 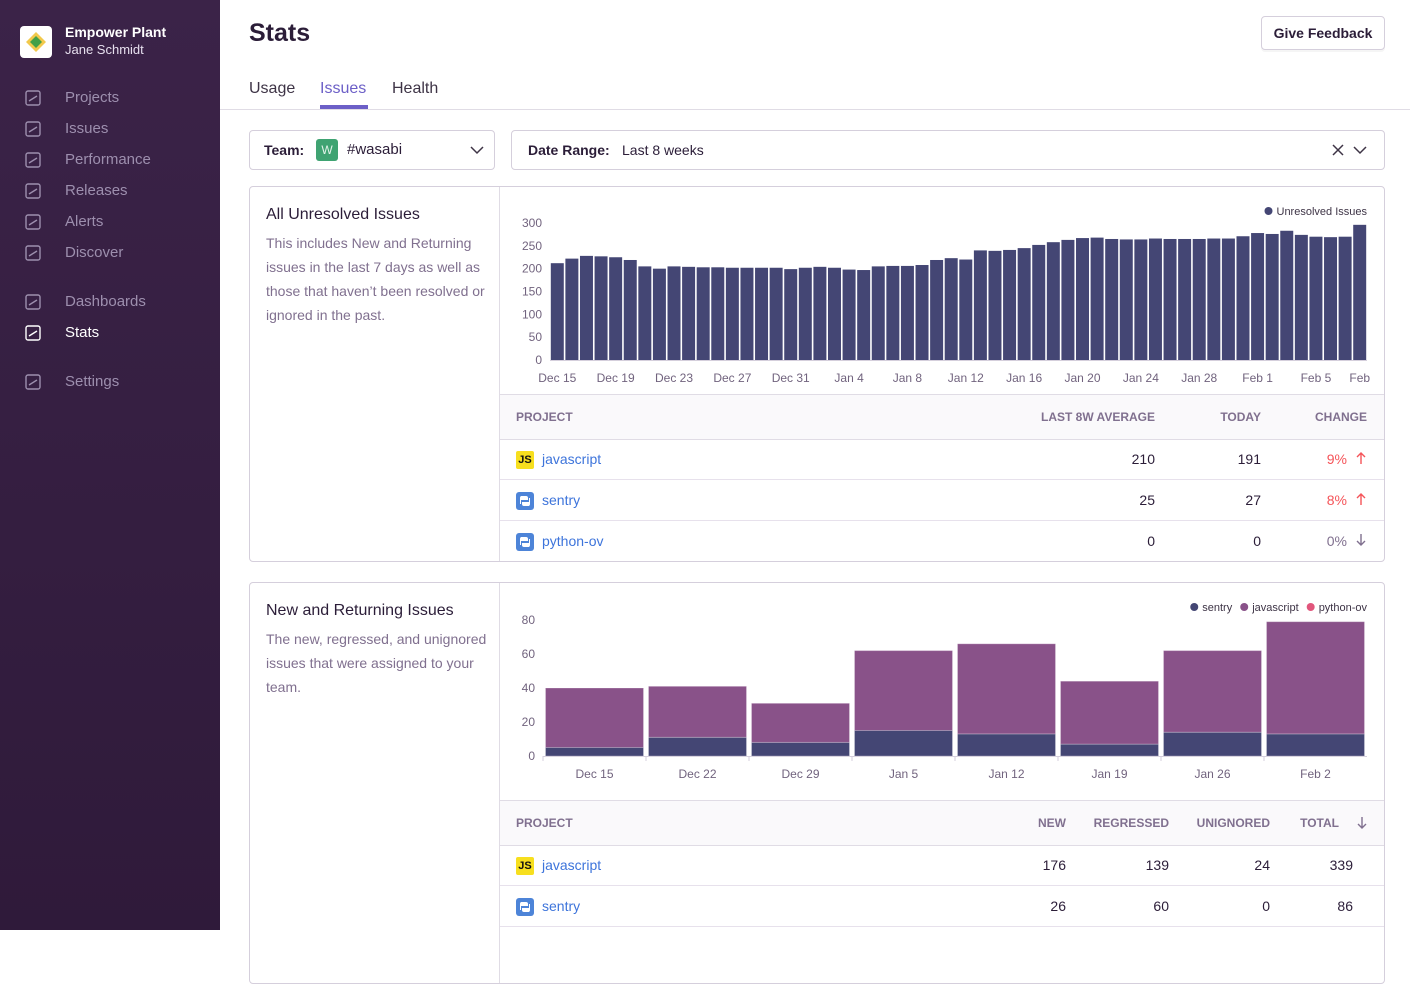 What do you see at coordinates (1362, 823) in the screenshot?
I see `sort-icon` at bounding box center [1362, 823].